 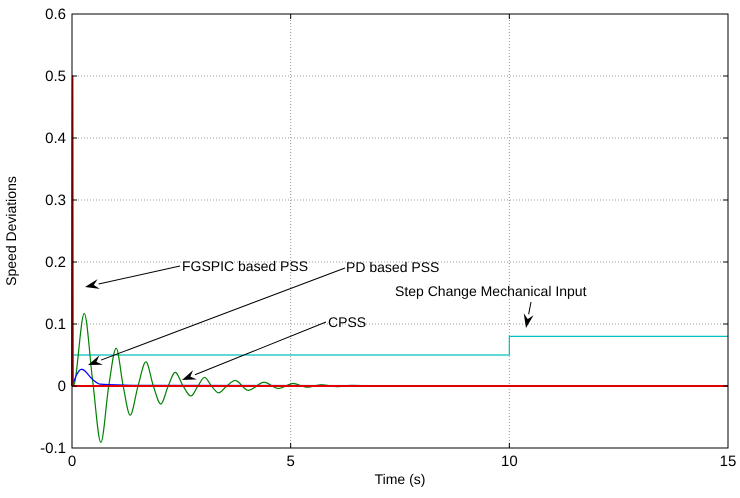 What do you see at coordinates (400, 479) in the screenshot?
I see `x-axis-title: Time (s)` at bounding box center [400, 479].